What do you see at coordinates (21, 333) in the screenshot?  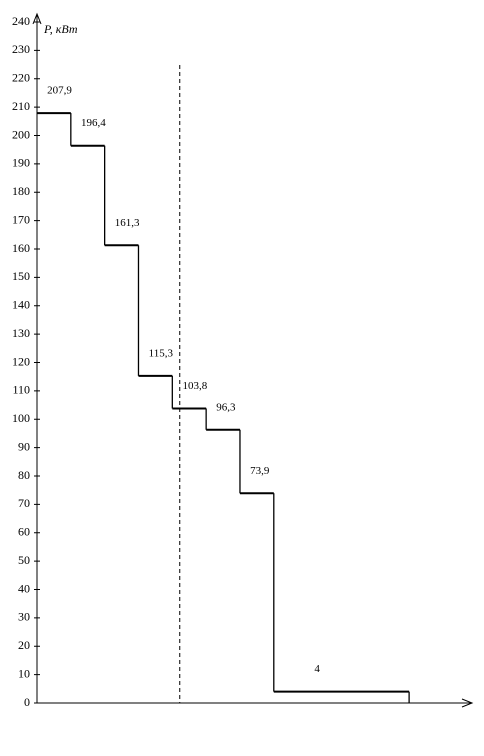 I see `y-tick-label: 130` at bounding box center [21, 333].